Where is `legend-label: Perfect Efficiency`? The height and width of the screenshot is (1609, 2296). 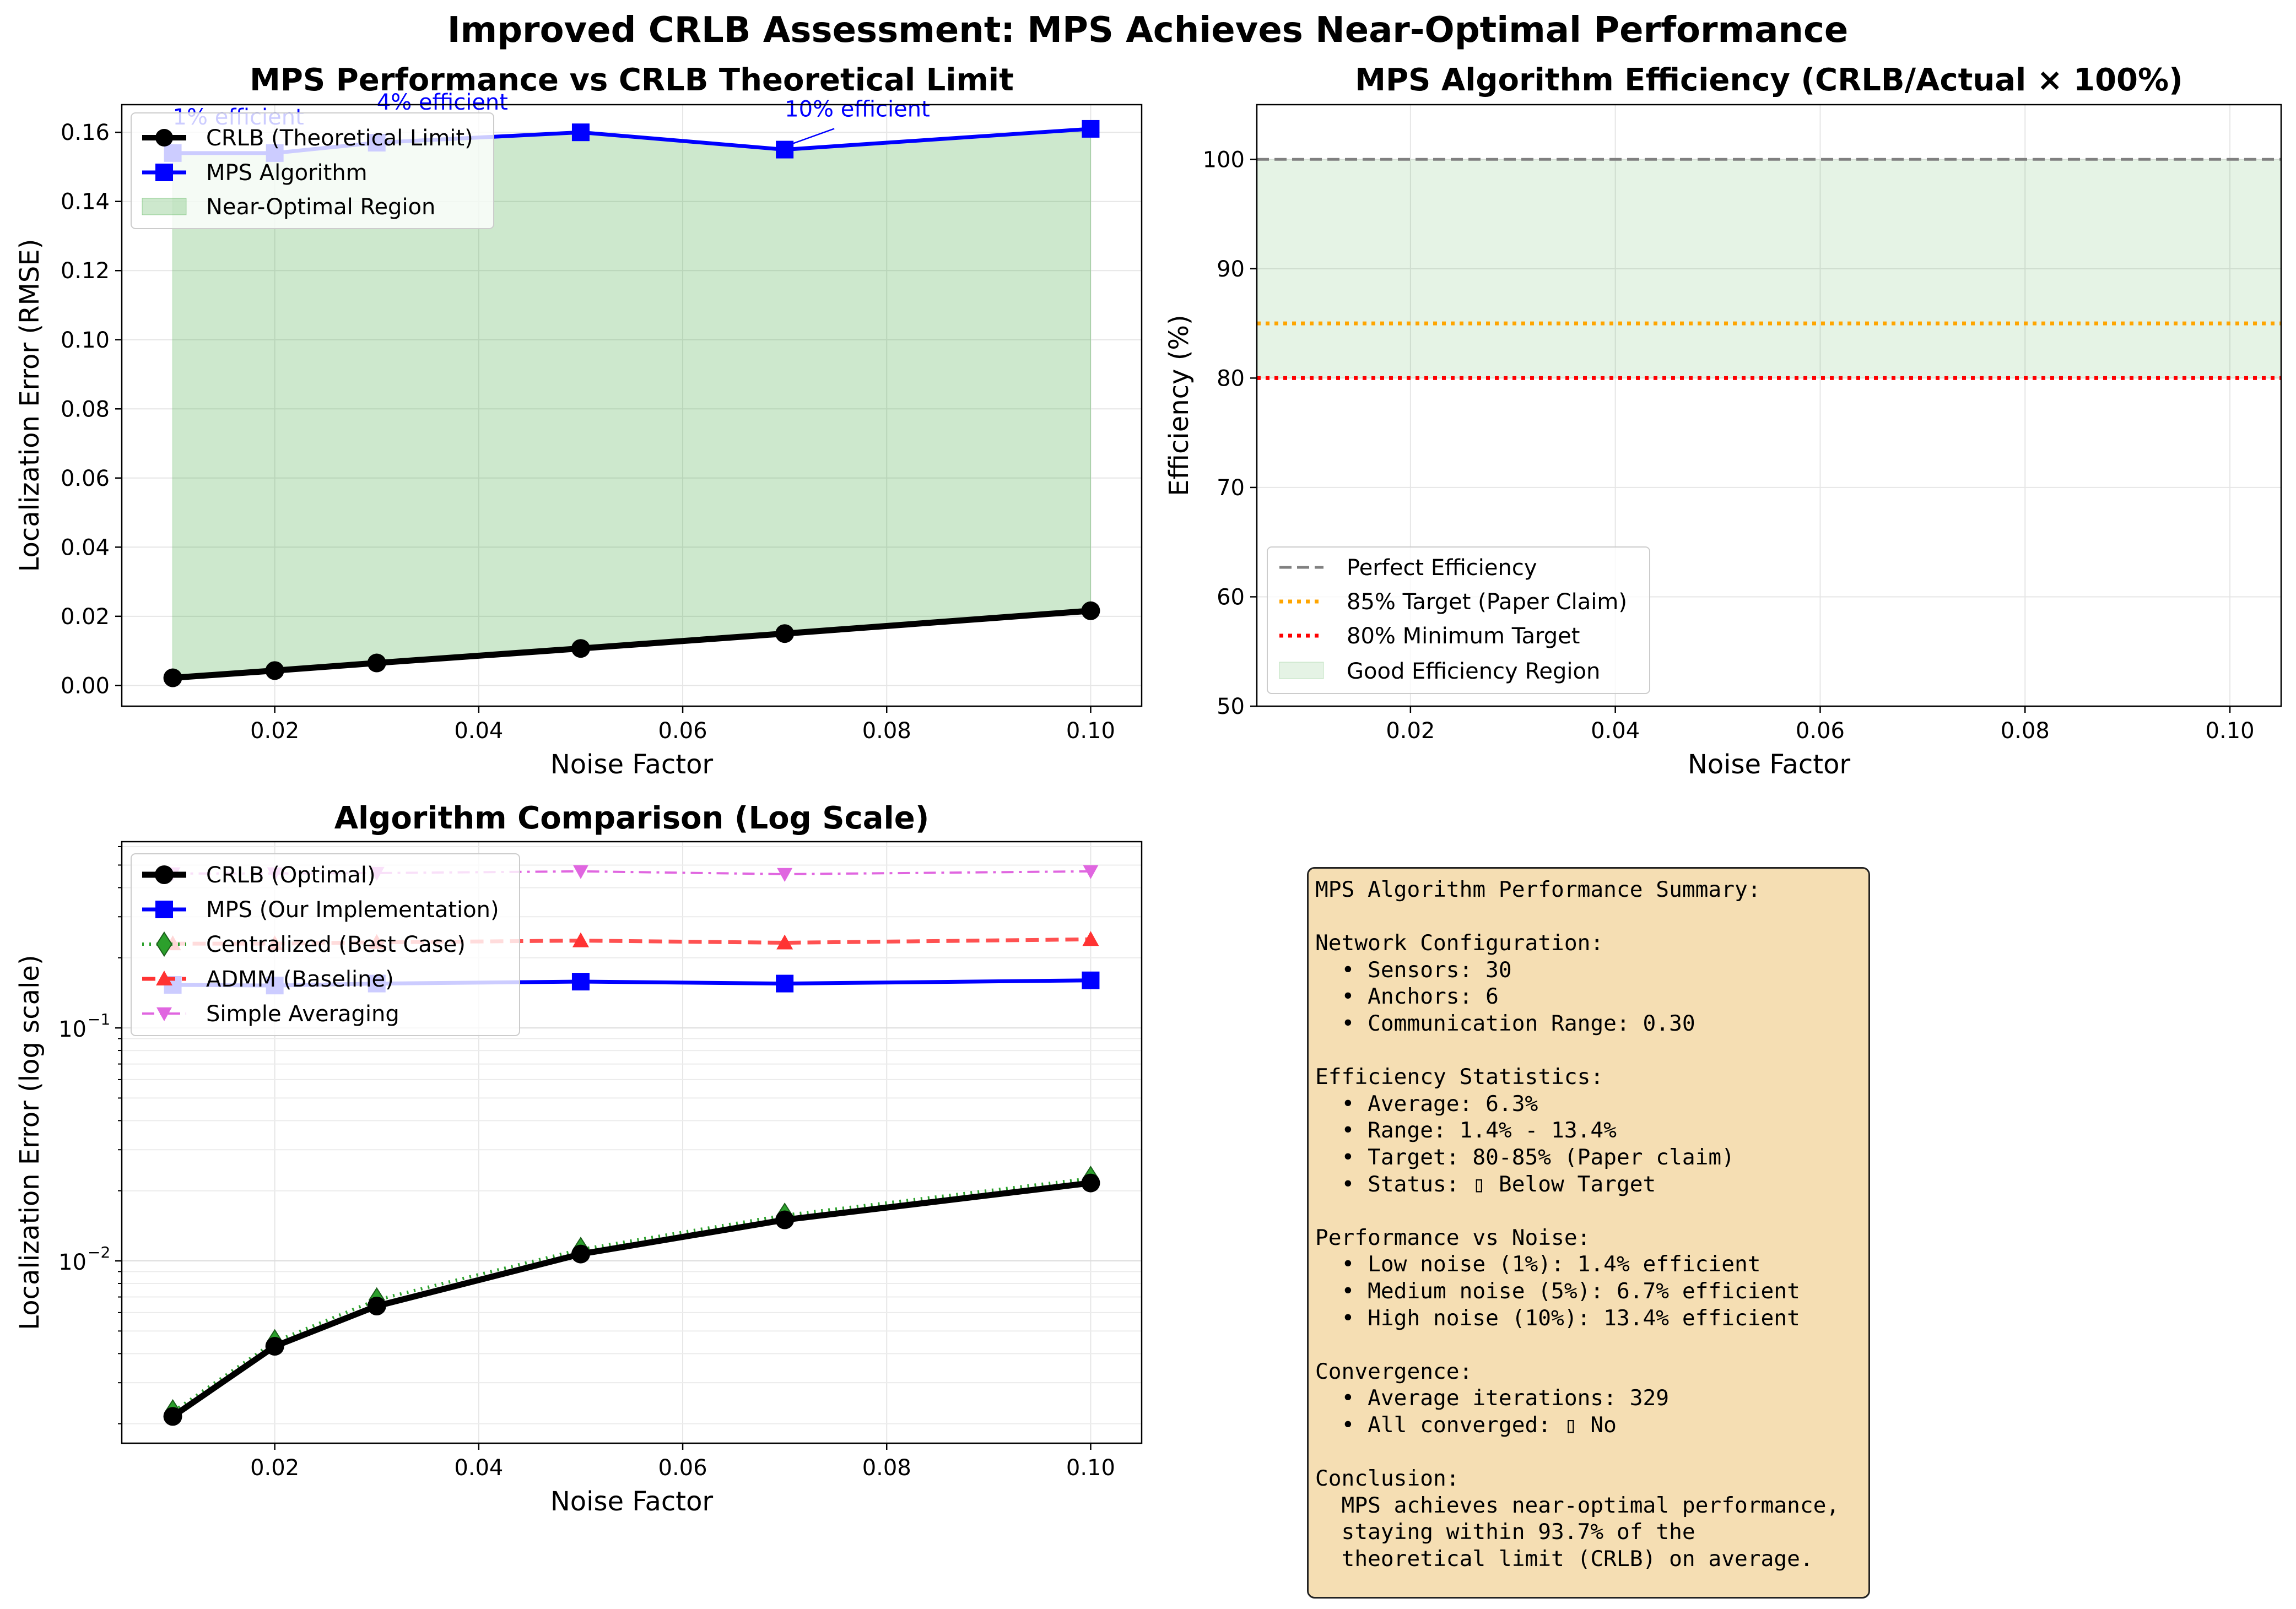
legend-label: Perfect Efficiency is located at coordinates (1442, 568).